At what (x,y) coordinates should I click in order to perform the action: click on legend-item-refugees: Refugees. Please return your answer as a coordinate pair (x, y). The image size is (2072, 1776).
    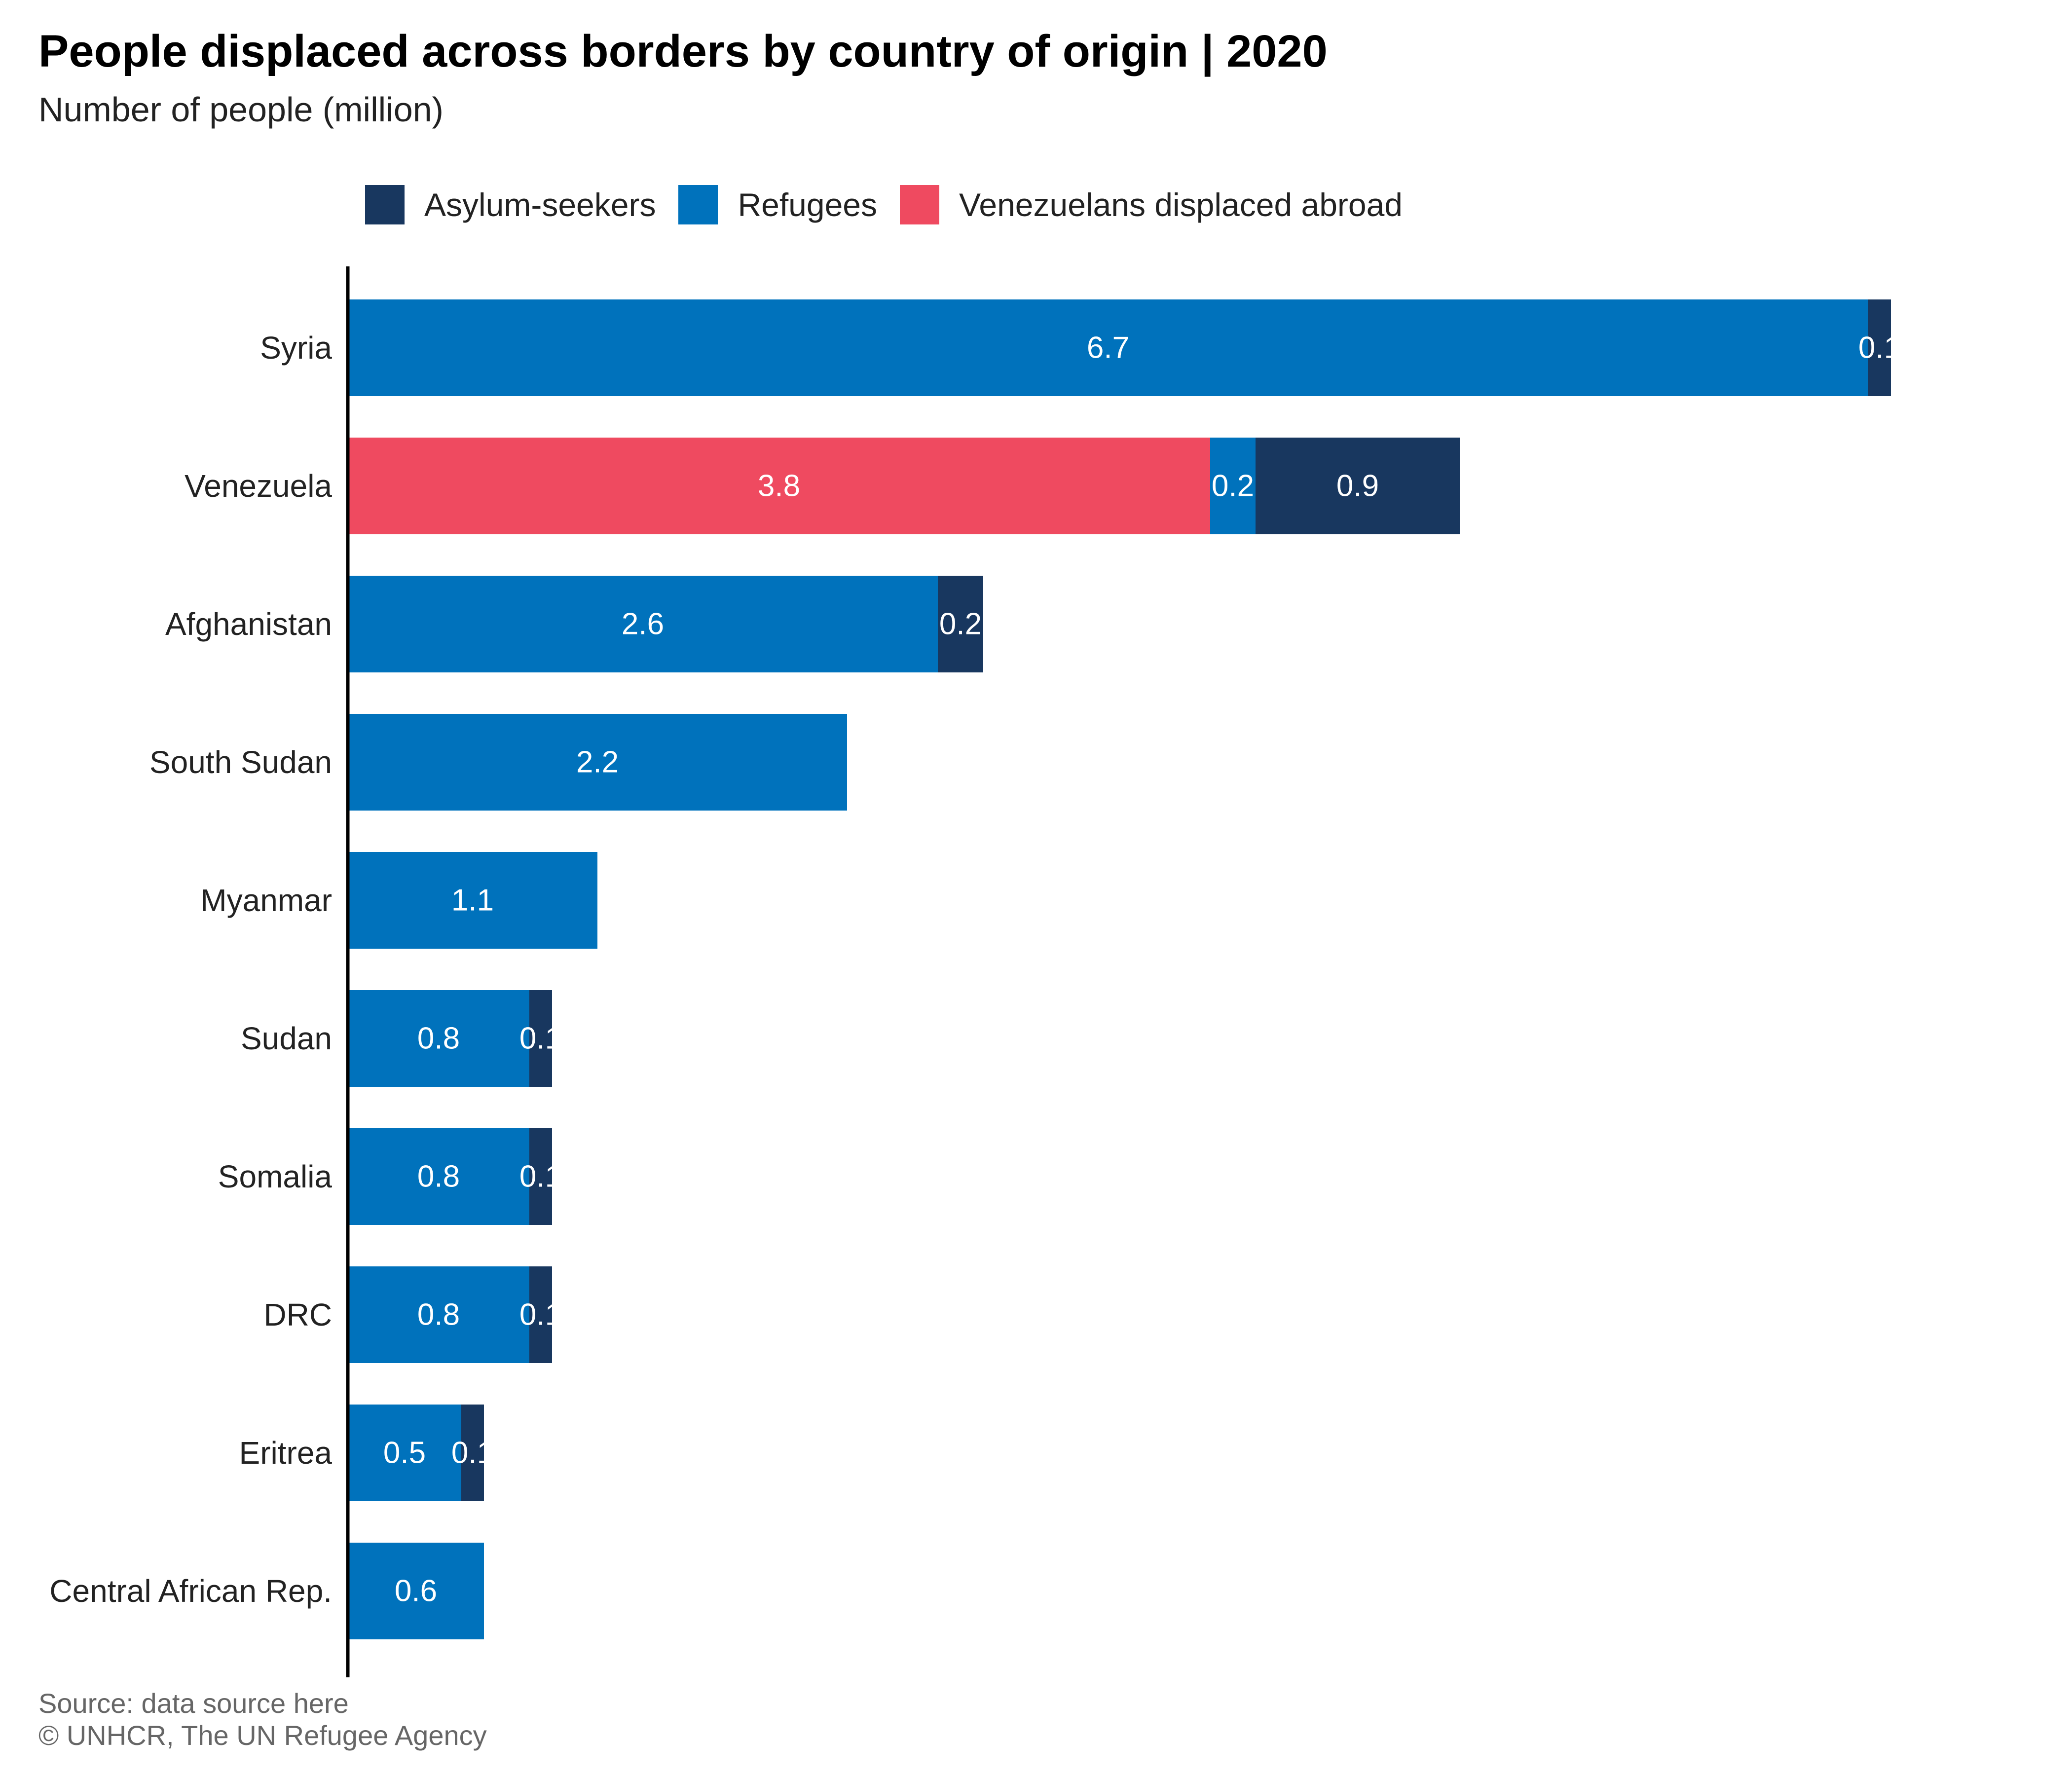
    Looking at the image, I should click on (777, 205).